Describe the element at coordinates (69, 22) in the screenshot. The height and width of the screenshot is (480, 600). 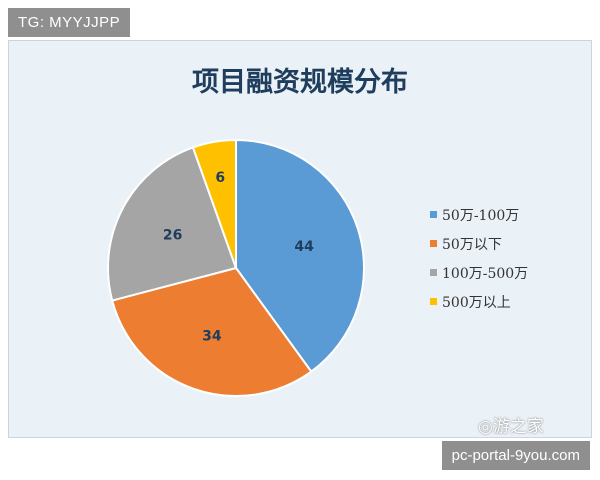
I see `tg-label: TG: MYYJJPP` at that location.